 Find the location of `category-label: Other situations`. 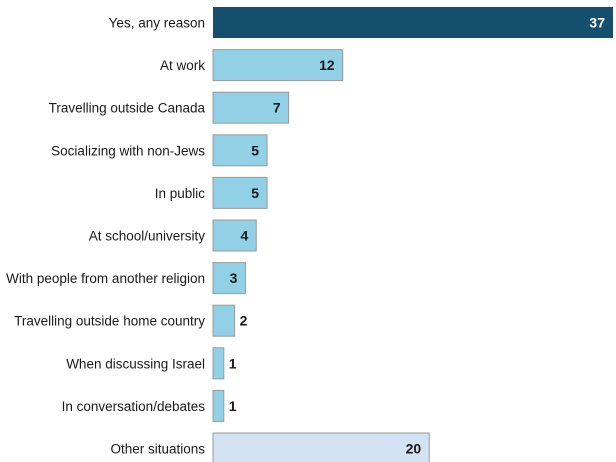

category-label: Other situations is located at coordinates (157, 449).